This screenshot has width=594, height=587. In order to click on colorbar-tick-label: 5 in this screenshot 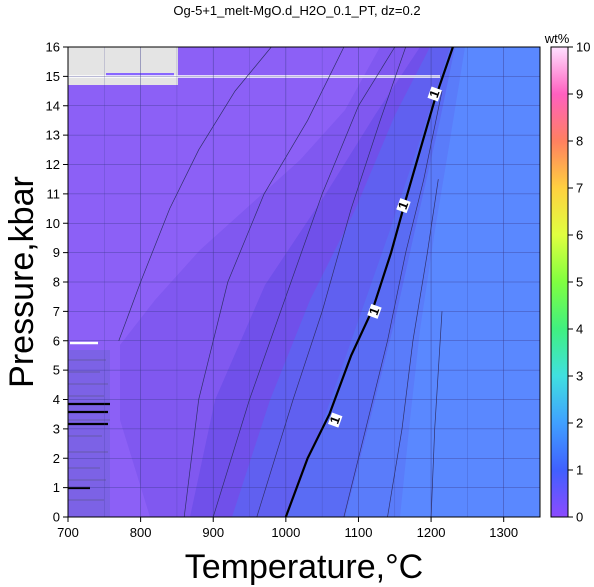, I will do `click(579, 282)`.